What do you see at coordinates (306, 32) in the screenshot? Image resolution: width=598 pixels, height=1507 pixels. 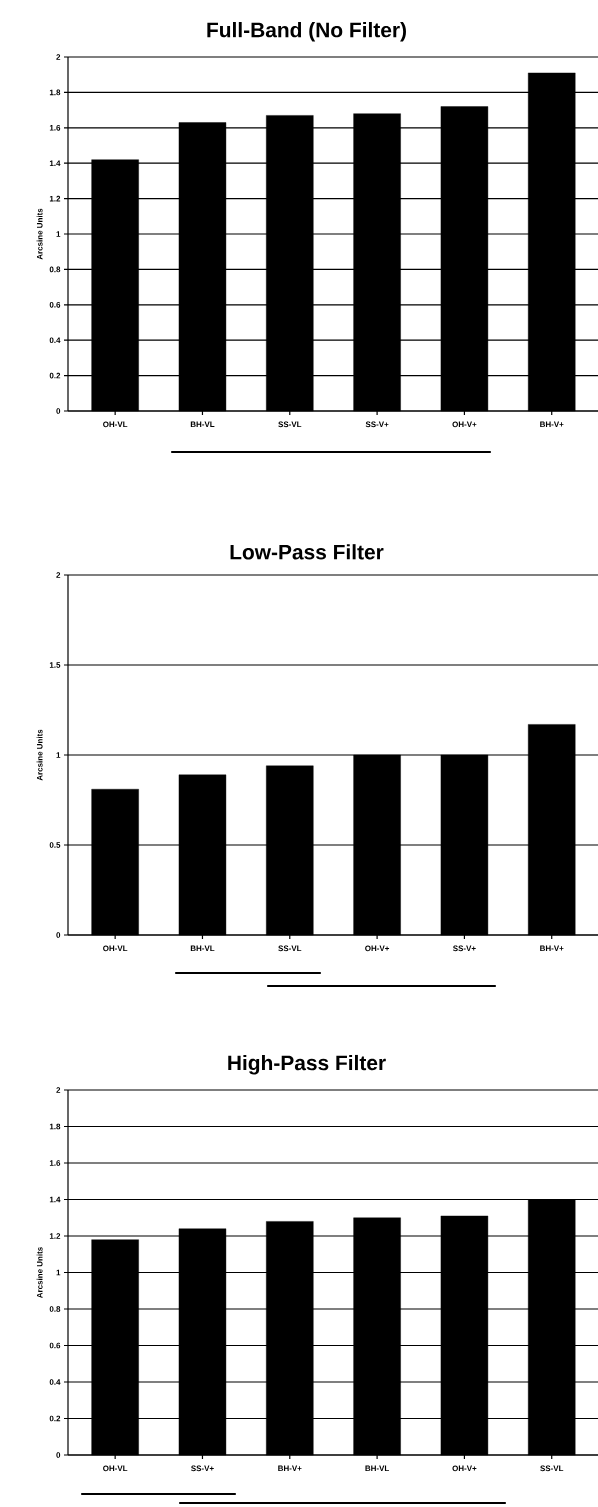 I see `chart-title: Full-Band (No Filter)` at bounding box center [306, 32].